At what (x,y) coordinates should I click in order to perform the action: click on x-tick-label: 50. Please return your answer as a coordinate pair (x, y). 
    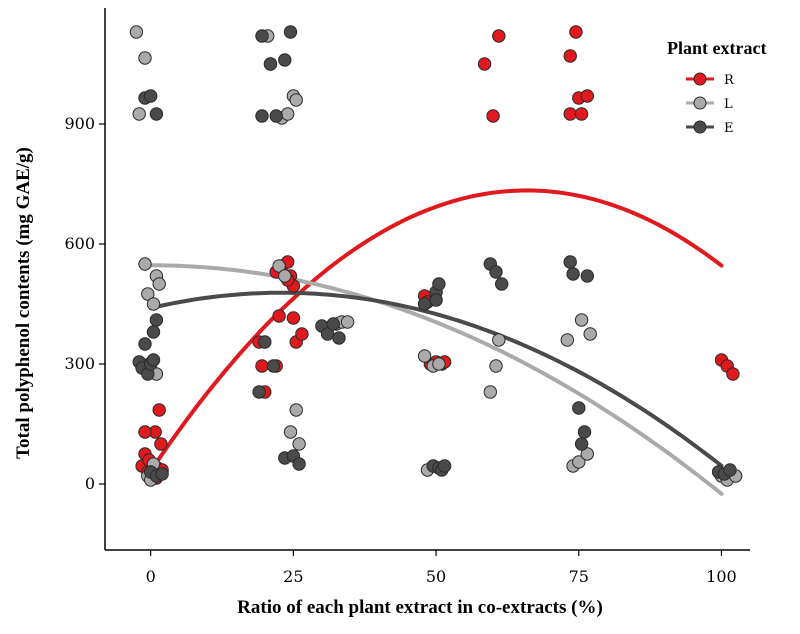
    Looking at the image, I should click on (436, 576).